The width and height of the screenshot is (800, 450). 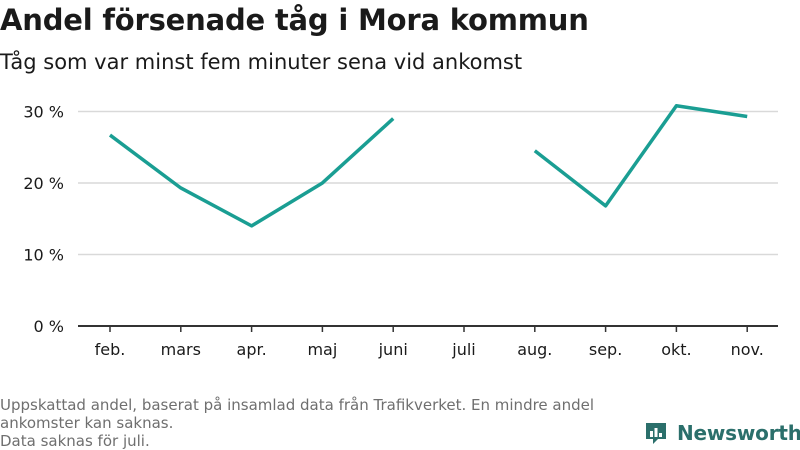 I want to click on x-tick-label: feb., so click(x=110, y=349).